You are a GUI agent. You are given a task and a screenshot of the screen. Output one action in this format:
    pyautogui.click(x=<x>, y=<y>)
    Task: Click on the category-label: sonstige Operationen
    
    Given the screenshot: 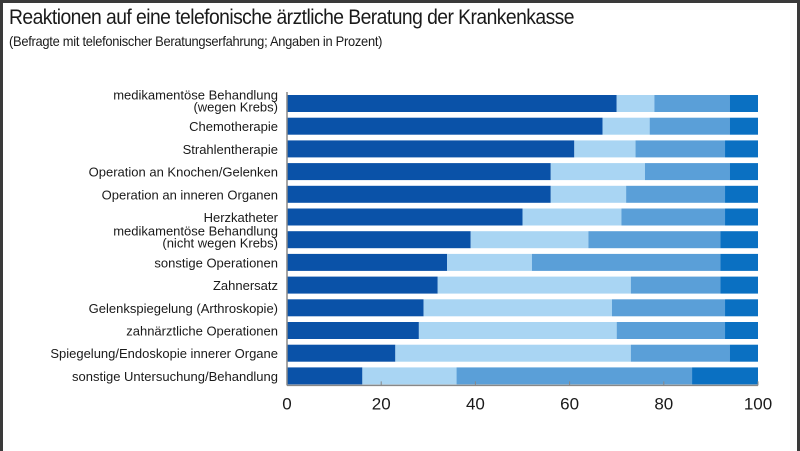 What is the action you would take?
    pyautogui.click(x=216, y=262)
    